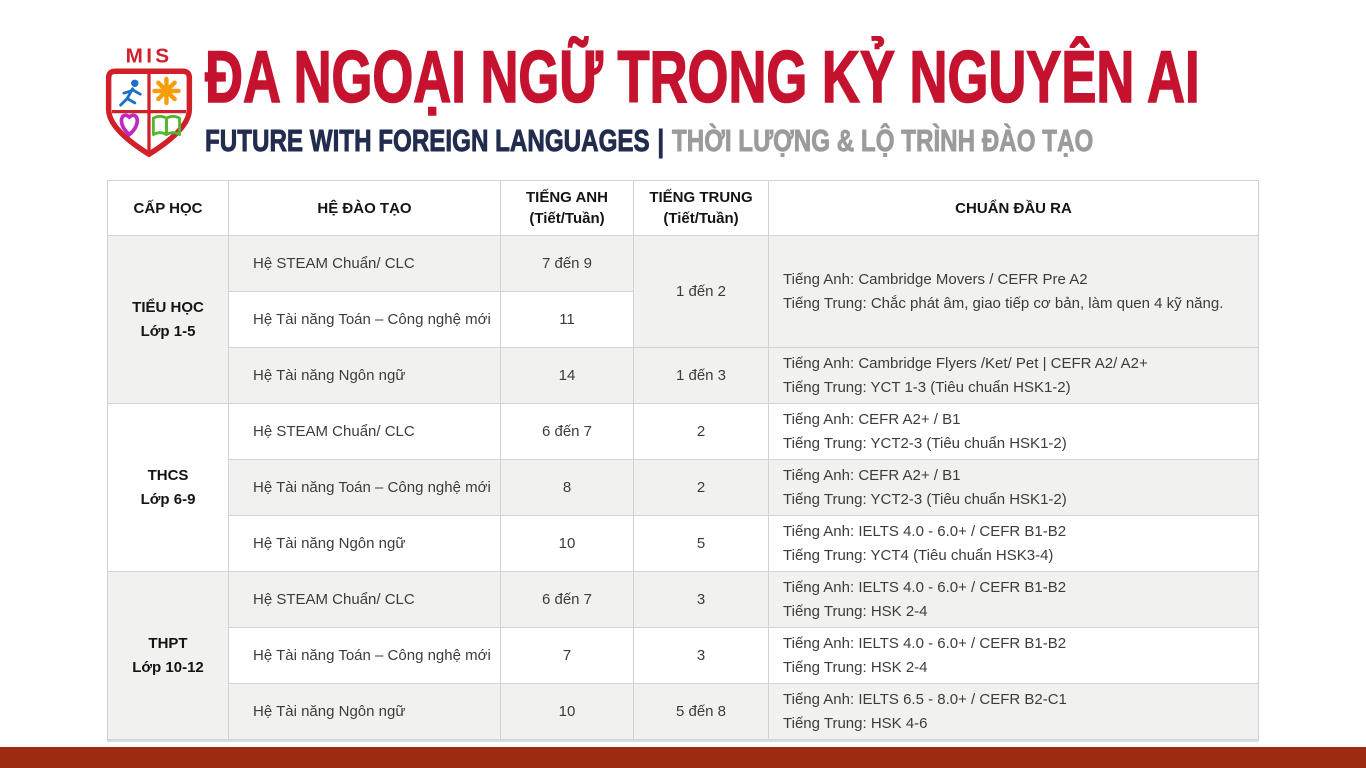 The image size is (1366, 768). What do you see at coordinates (567, 655) in the screenshot?
I see `english-periods-cell: 7` at bounding box center [567, 655].